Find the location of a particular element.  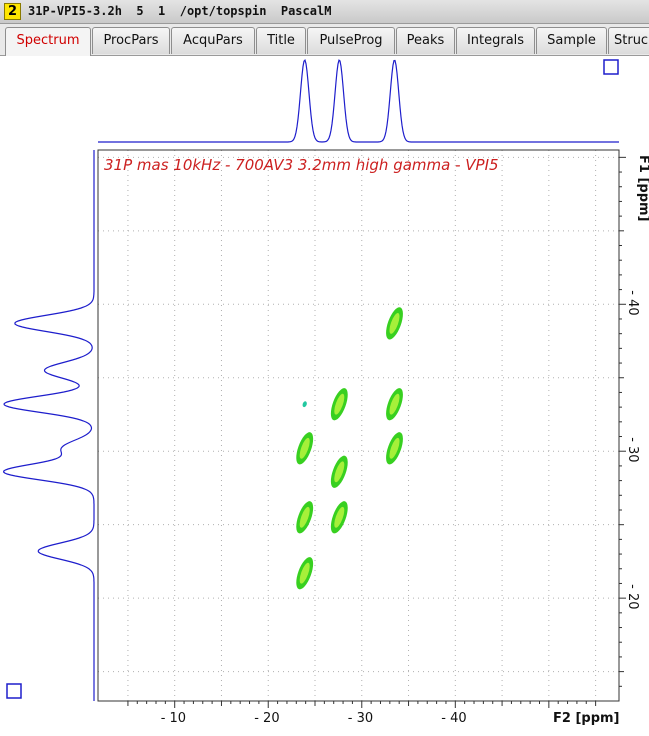

tab-spectrum: Spectrum is located at coordinates (48, 41).